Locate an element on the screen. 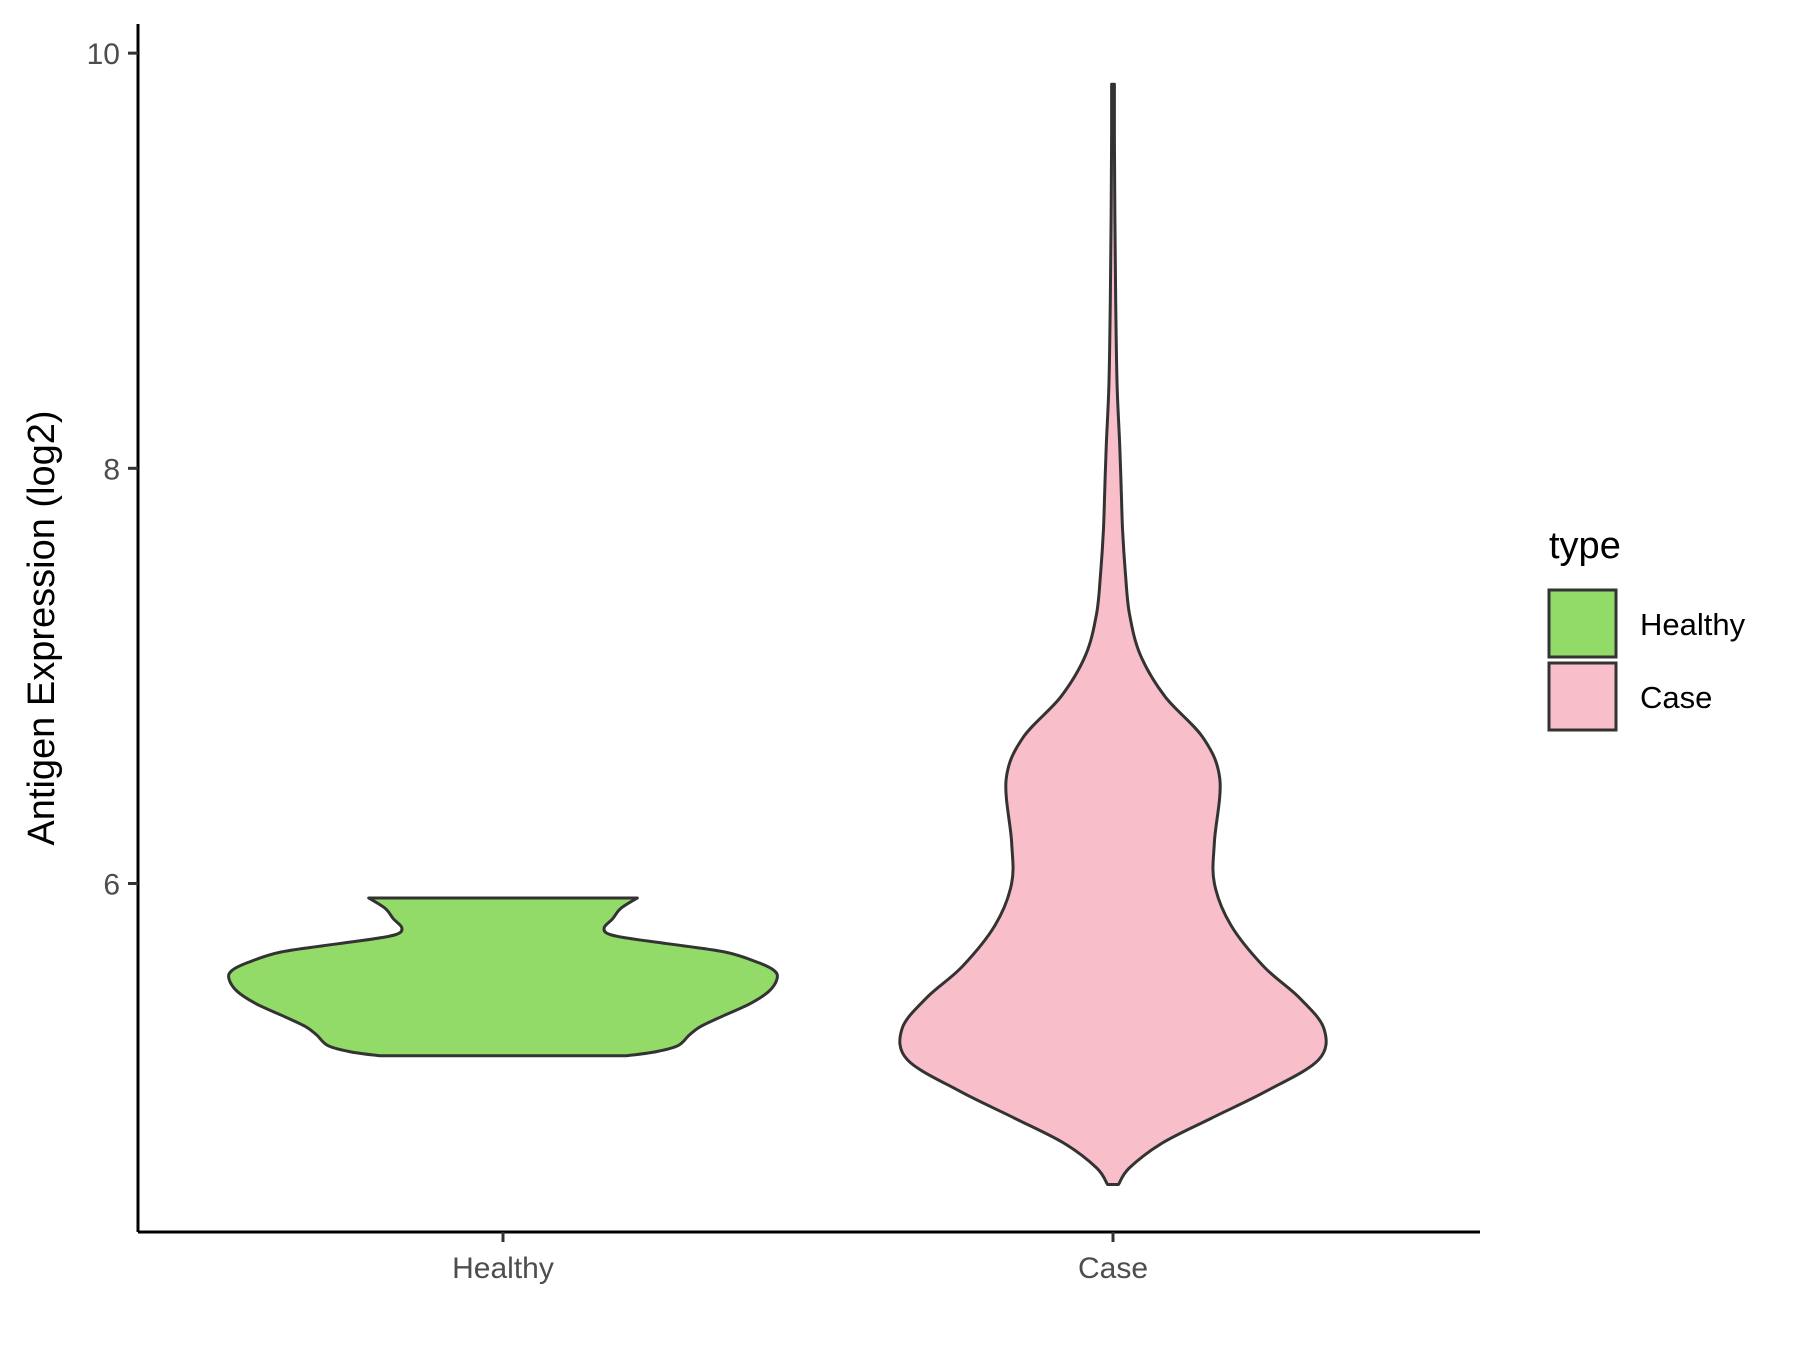  legend-label-healthy: Healthy is located at coordinates (1693, 624).